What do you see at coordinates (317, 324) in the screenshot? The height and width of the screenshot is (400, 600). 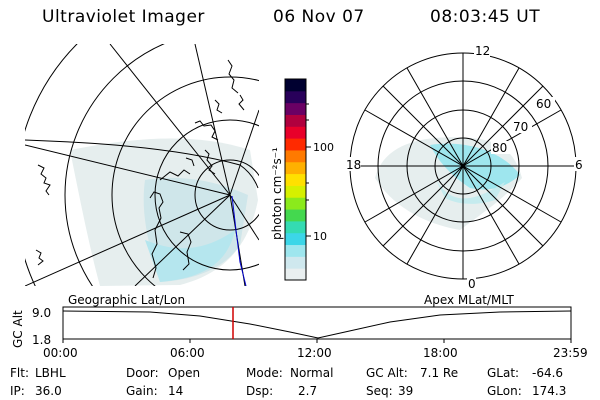 I see `altitude-curve` at bounding box center [317, 324].